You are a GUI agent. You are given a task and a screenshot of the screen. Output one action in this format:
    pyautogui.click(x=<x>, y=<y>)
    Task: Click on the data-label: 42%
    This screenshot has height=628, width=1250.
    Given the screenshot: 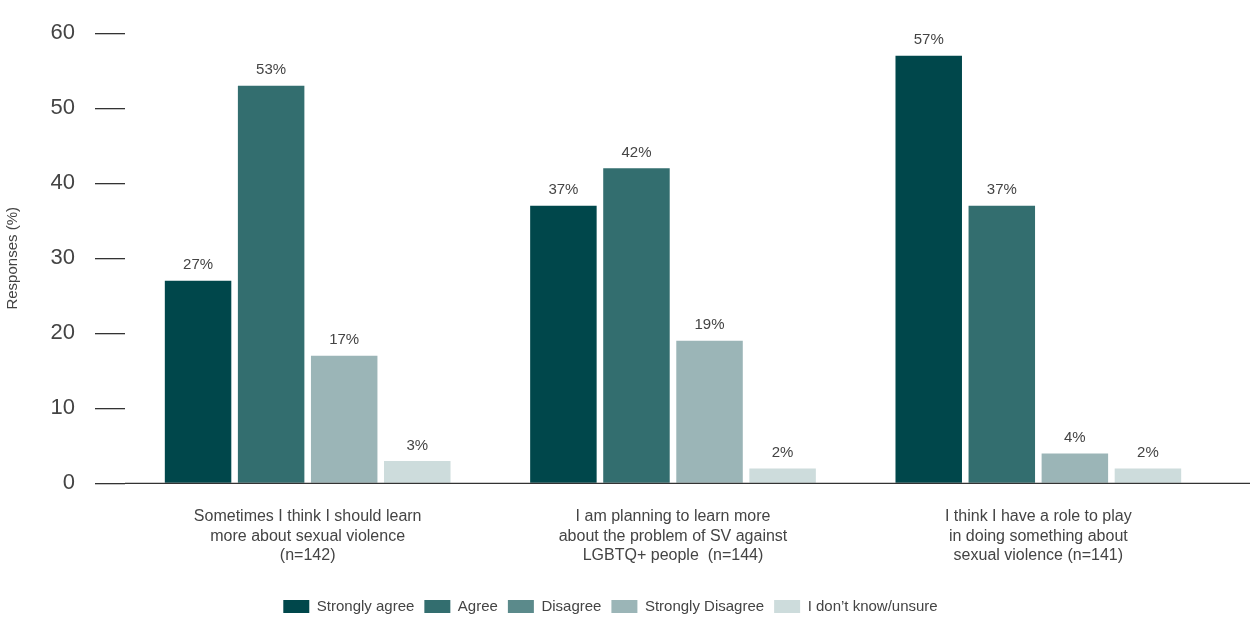 What is the action you would take?
    pyautogui.click(x=636, y=151)
    